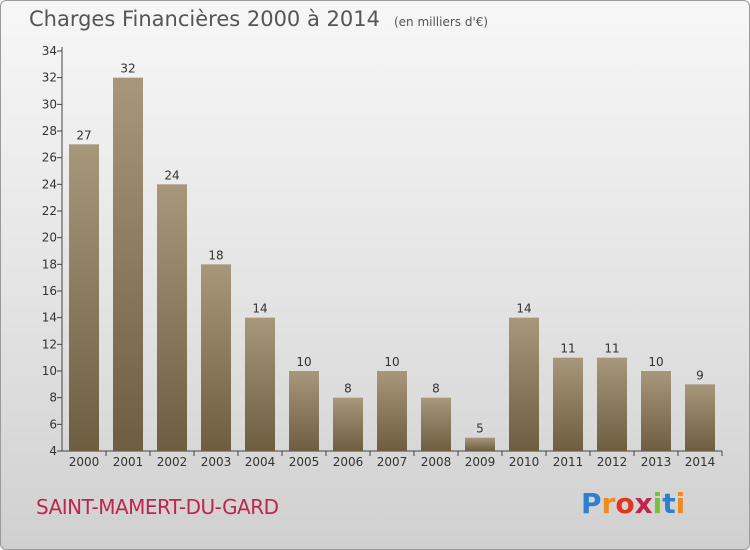 Image resolution: width=750 pixels, height=550 pixels. I want to click on y-tick-label: 14, so click(49, 318).